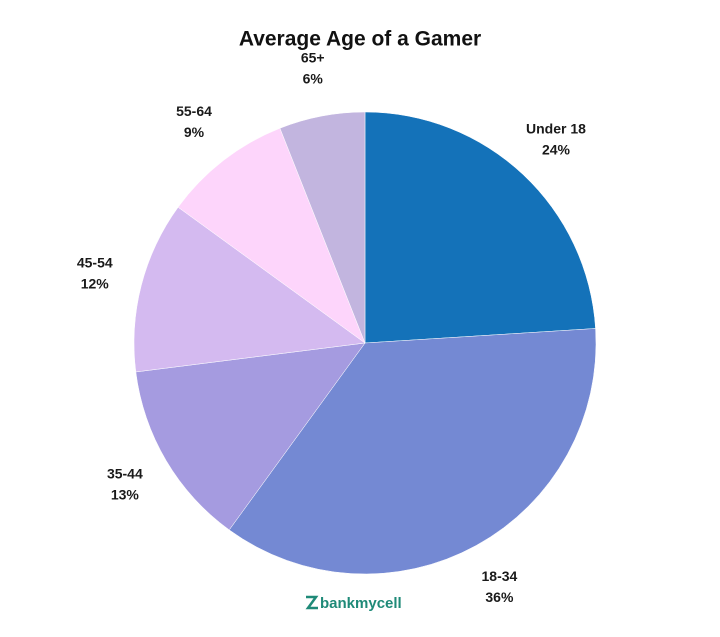 The width and height of the screenshot is (720, 637). I want to click on slice-category-label: 45-54, so click(95, 262).